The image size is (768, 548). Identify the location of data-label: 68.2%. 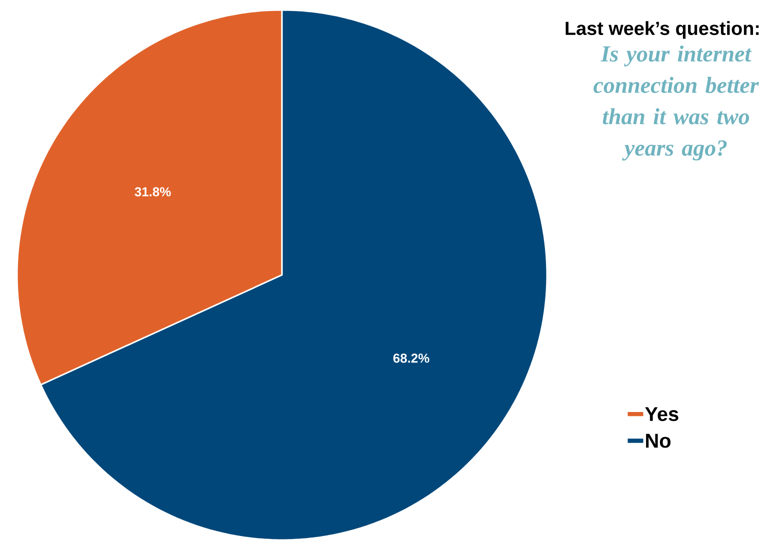
(411, 358).